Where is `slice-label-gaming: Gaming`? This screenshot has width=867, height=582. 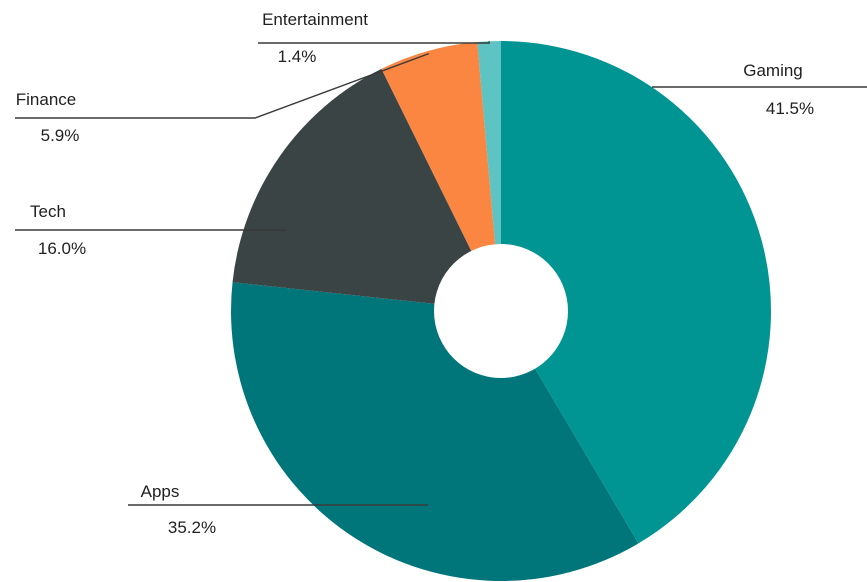
slice-label-gaming: Gaming is located at coordinates (773, 70).